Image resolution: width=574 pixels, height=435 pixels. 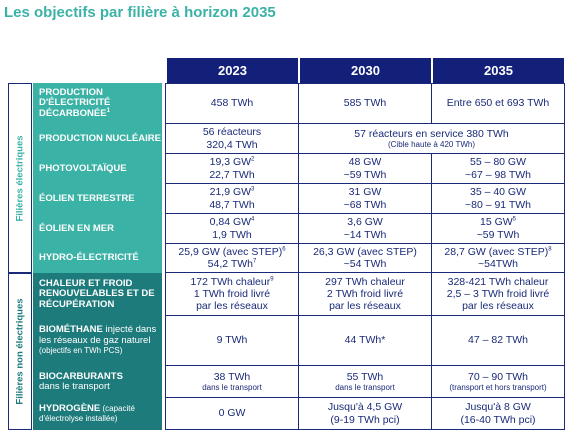 What do you see at coordinates (231, 103) in the screenshot?
I see `cell-elec-2023: 458 TWh` at bounding box center [231, 103].